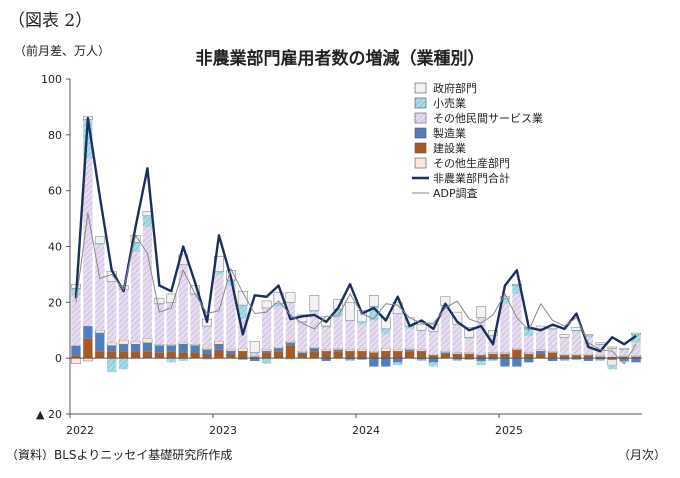 The image size is (680, 478). I want to click on bar-segment-その他民間サービス業-42, so click(576, 342).